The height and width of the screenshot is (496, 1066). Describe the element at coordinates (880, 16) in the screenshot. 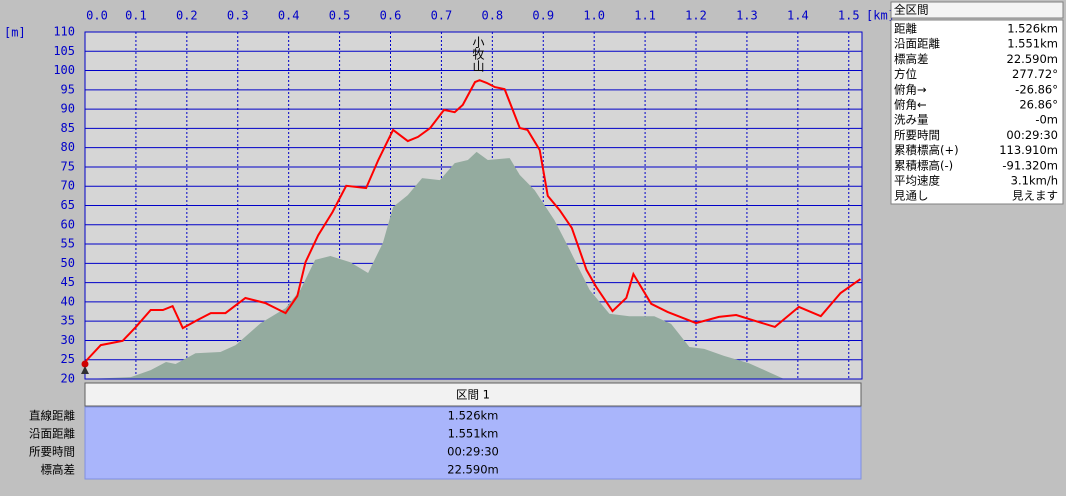

I see `x-unit: [km]` at that location.